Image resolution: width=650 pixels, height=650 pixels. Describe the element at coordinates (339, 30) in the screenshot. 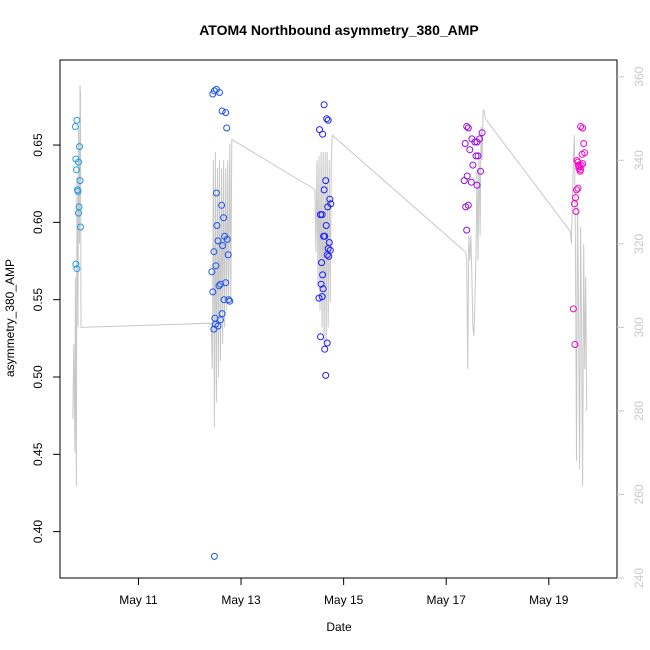

I see `chart-title: ATOM4 Northbound asymmetry_380_AMP` at that location.